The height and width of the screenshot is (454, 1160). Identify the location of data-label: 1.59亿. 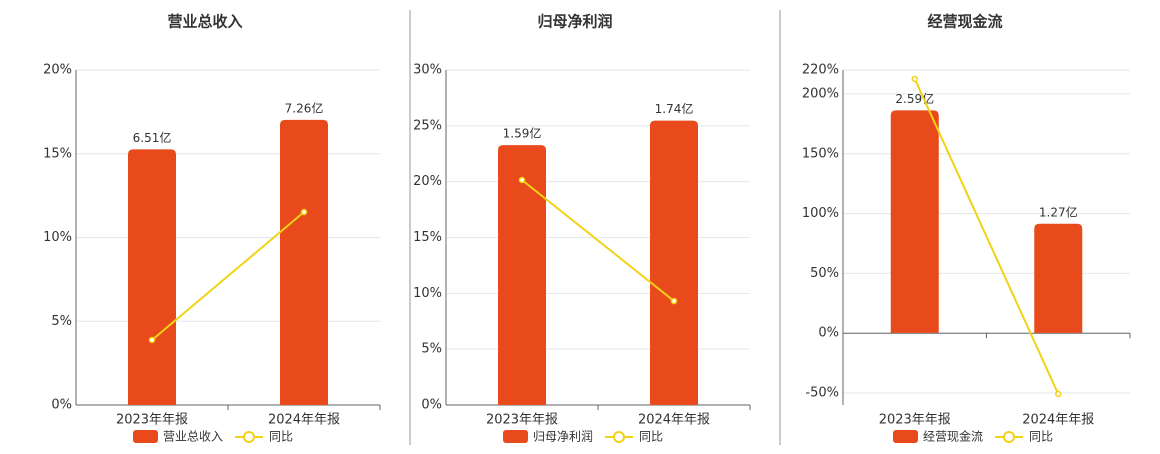
(522, 133).